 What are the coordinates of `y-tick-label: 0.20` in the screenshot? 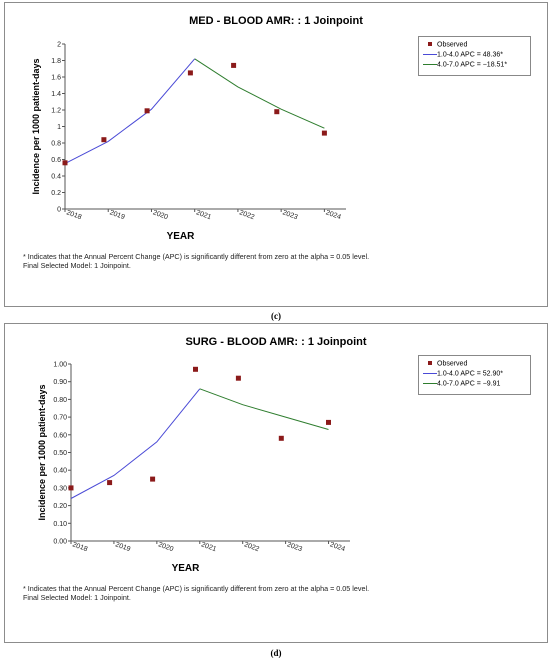 It's located at (60, 506).